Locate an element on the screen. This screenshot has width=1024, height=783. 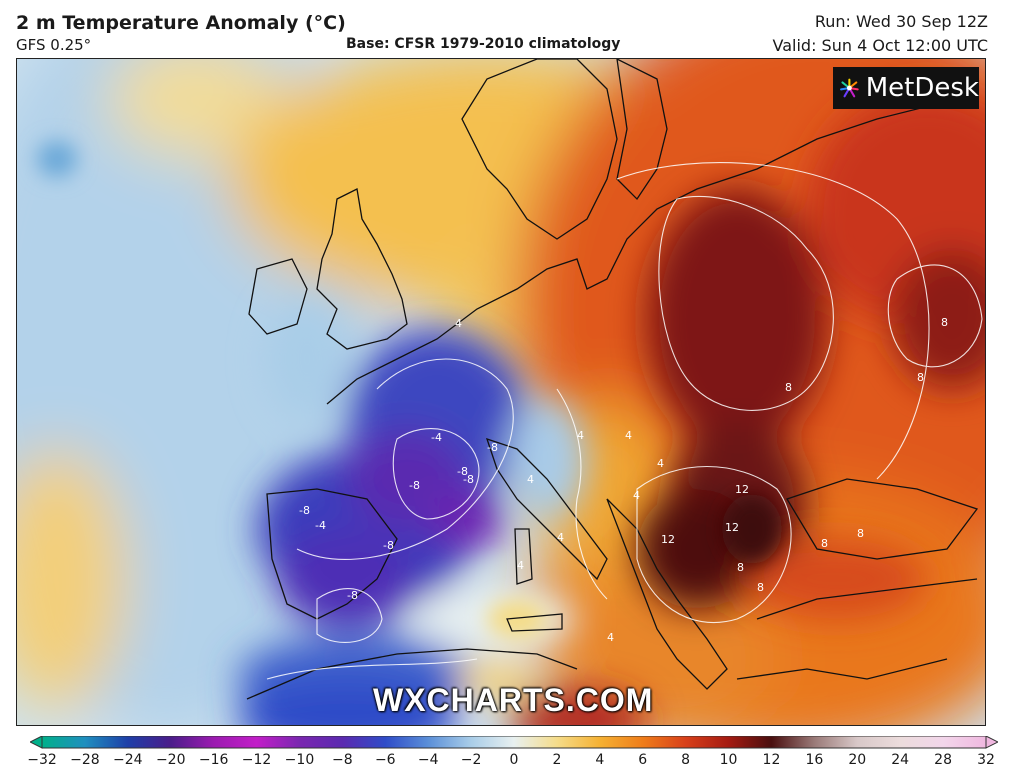
colorbar-tick-label: 16 is located at coordinates (814, 760).